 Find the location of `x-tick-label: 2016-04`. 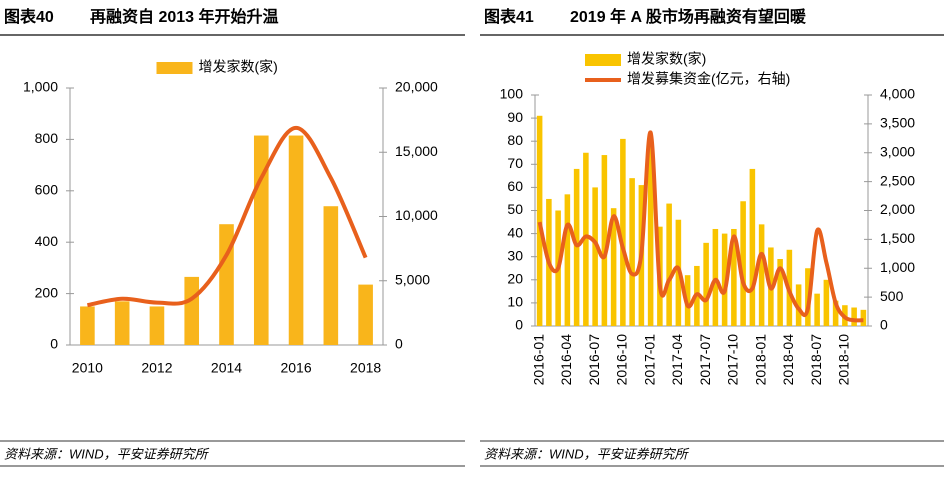

x-tick-label: 2016-04 is located at coordinates (566, 360).